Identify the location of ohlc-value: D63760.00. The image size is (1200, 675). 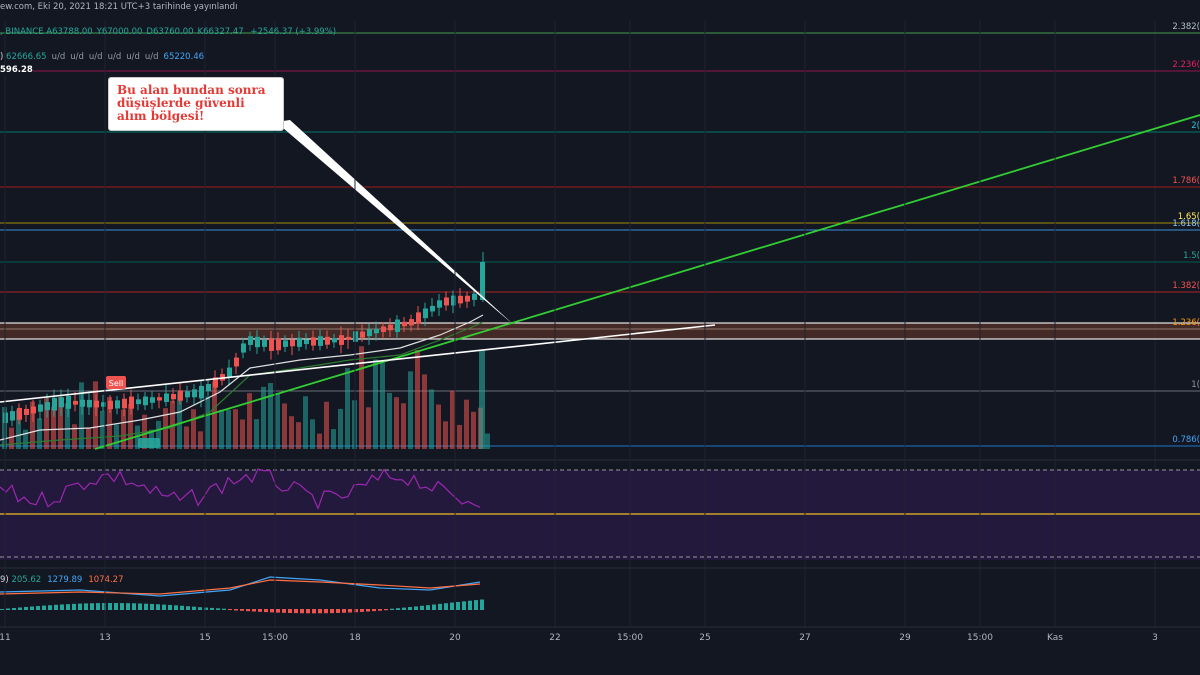
(170, 32).